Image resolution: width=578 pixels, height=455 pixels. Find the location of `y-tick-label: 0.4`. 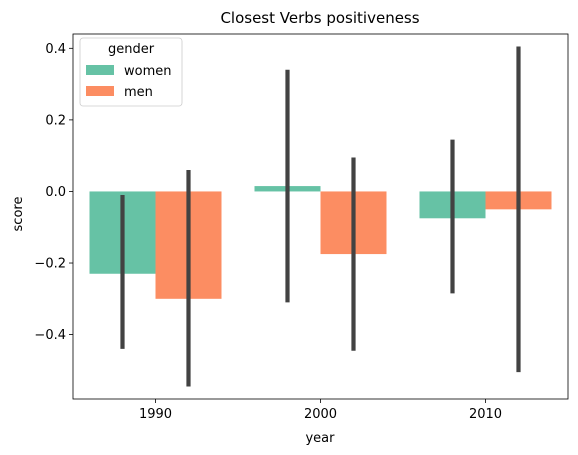

y-tick-label: 0.4 is located at coordinates (55, 49).